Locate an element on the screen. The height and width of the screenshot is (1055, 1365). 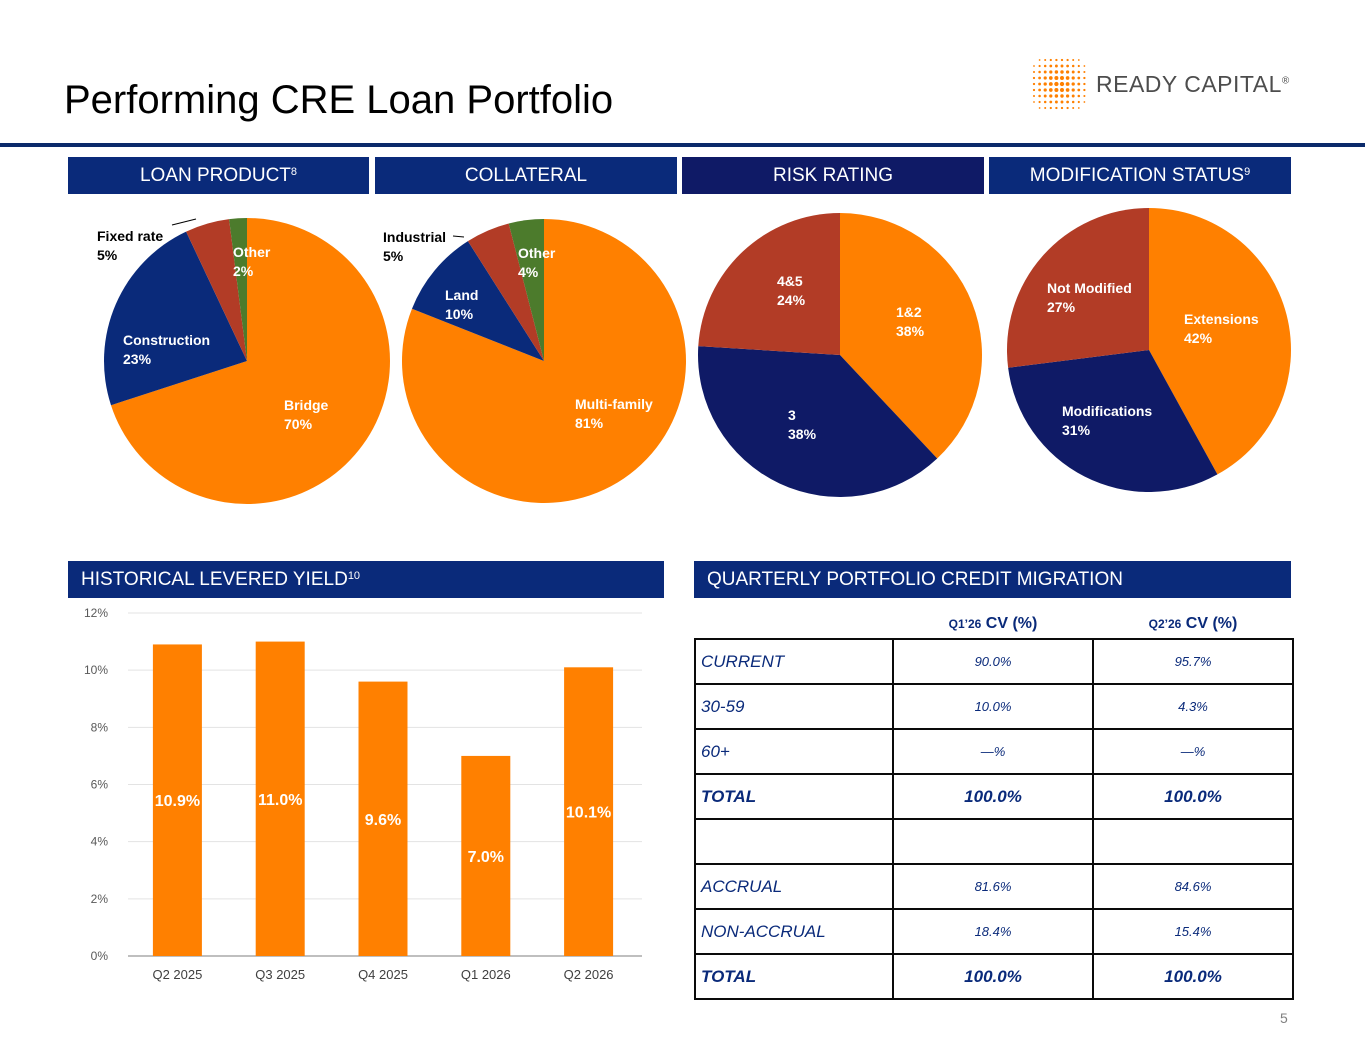
pie-slice-label: Not Modified is located at coordinates (1089, 288).